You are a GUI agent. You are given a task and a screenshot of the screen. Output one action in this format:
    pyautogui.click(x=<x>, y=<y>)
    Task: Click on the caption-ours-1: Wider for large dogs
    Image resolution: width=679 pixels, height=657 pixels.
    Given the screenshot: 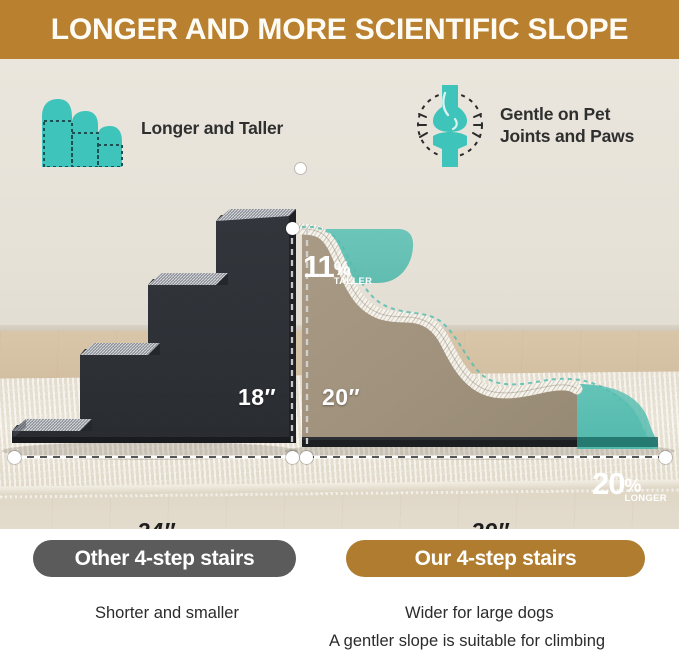 What is the action you would take?
    pyautogui.click(x=479, y=613)
    